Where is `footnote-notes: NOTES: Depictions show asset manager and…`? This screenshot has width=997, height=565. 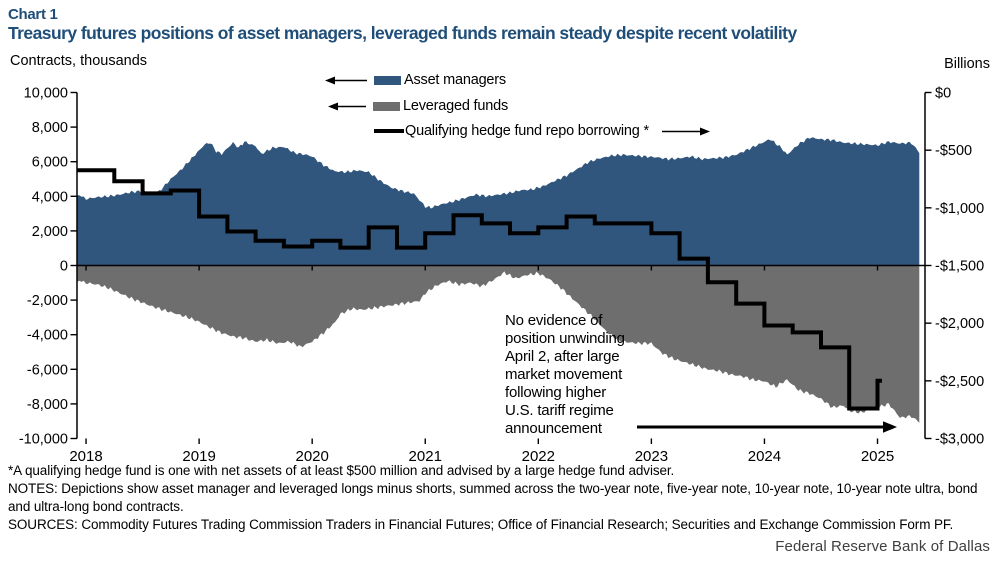 footnote-notes: NOTES: Depictions show asset manager and… is located at coordinates (493, 497).